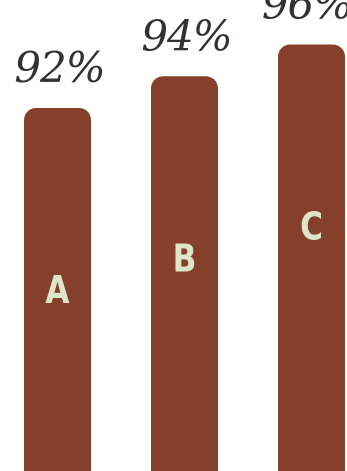  I want to click on bar-category-label-b: B, so click(185, 259).